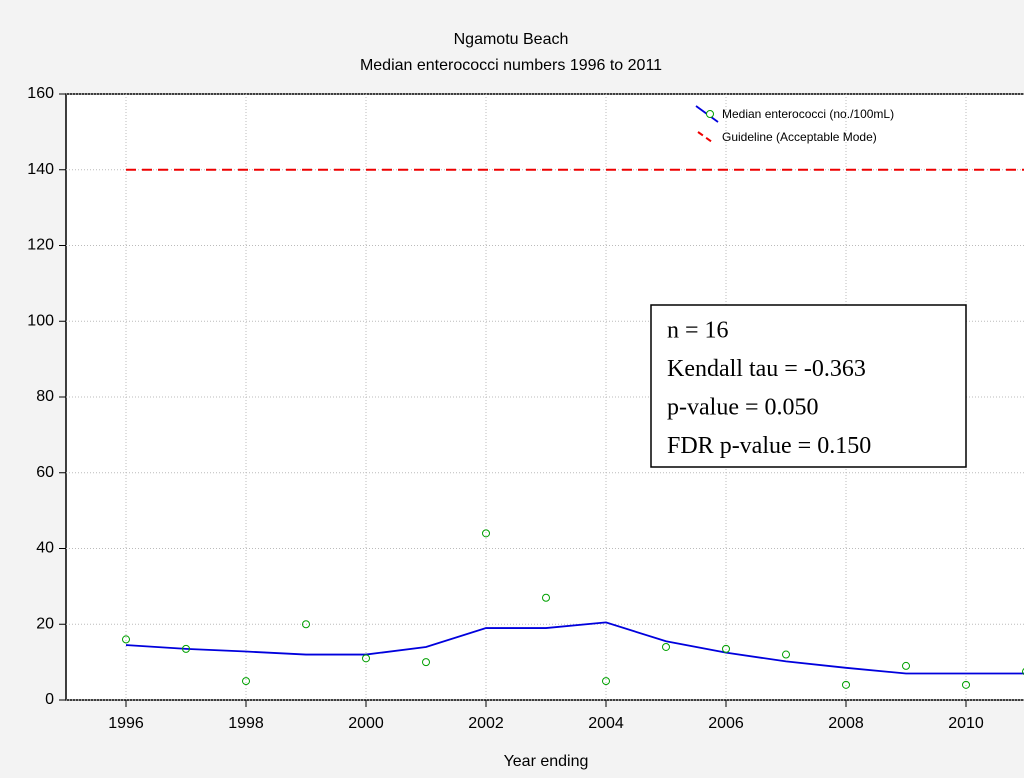  What do you see at coordinates (45, 472) in the screenshot?
I see `y-tick-label: 60` at bounding box center [45, 472].